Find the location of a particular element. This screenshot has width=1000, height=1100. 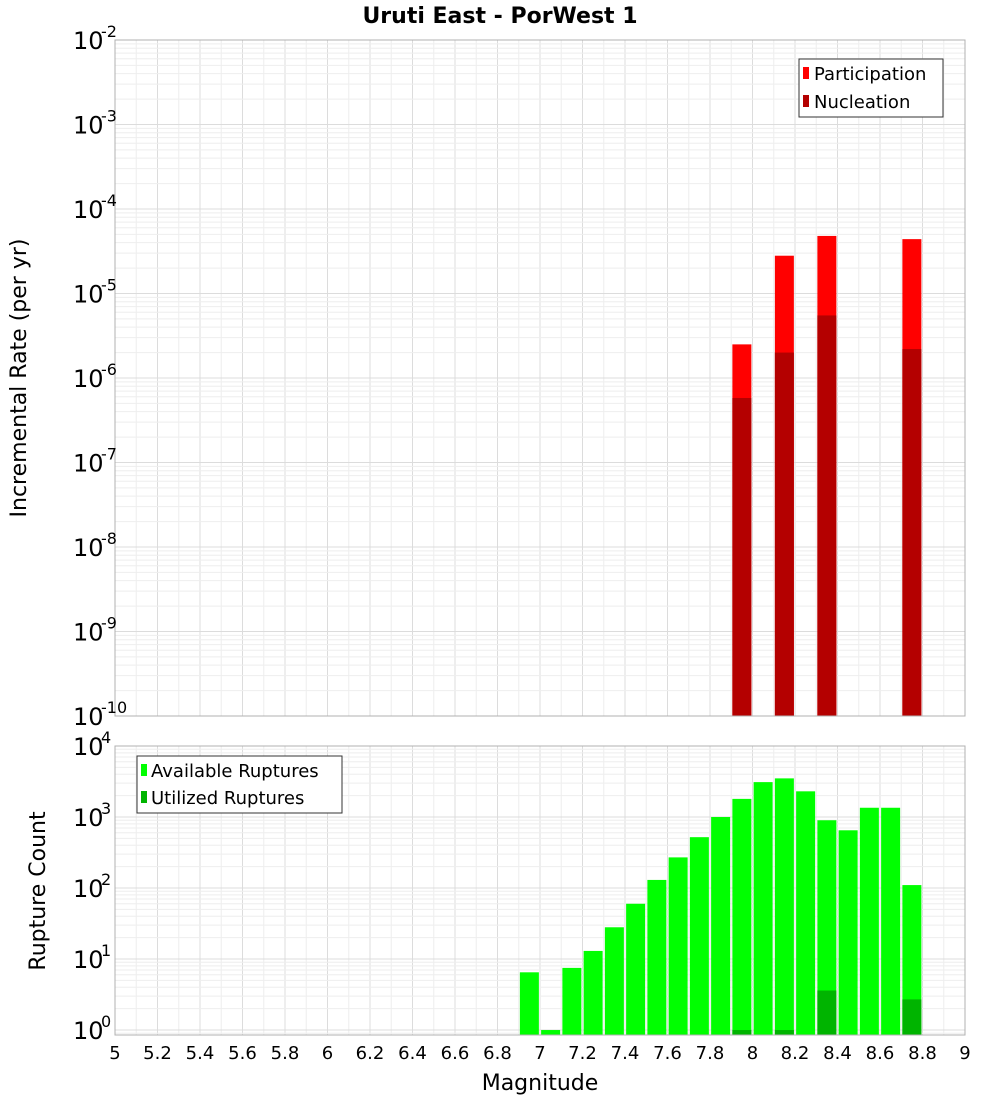

x-tick-label: 7.6 is located at coordinates (667, 1053).